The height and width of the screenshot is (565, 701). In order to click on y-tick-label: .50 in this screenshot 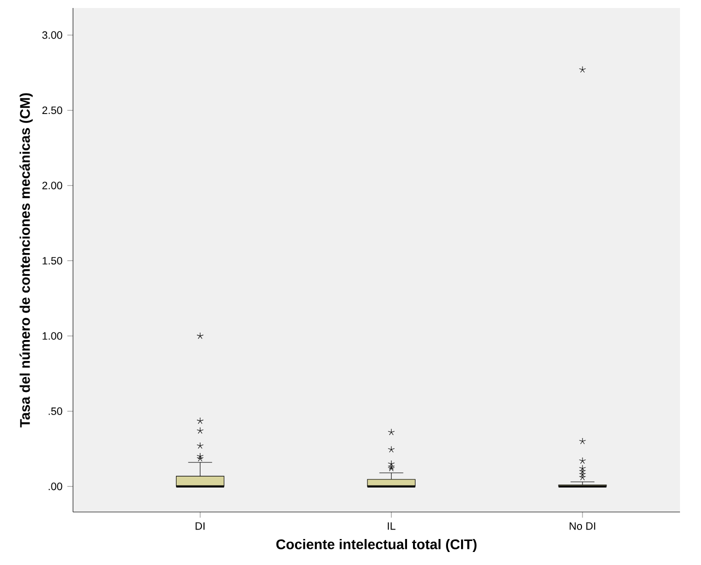, I will do `click(55, 411)`.